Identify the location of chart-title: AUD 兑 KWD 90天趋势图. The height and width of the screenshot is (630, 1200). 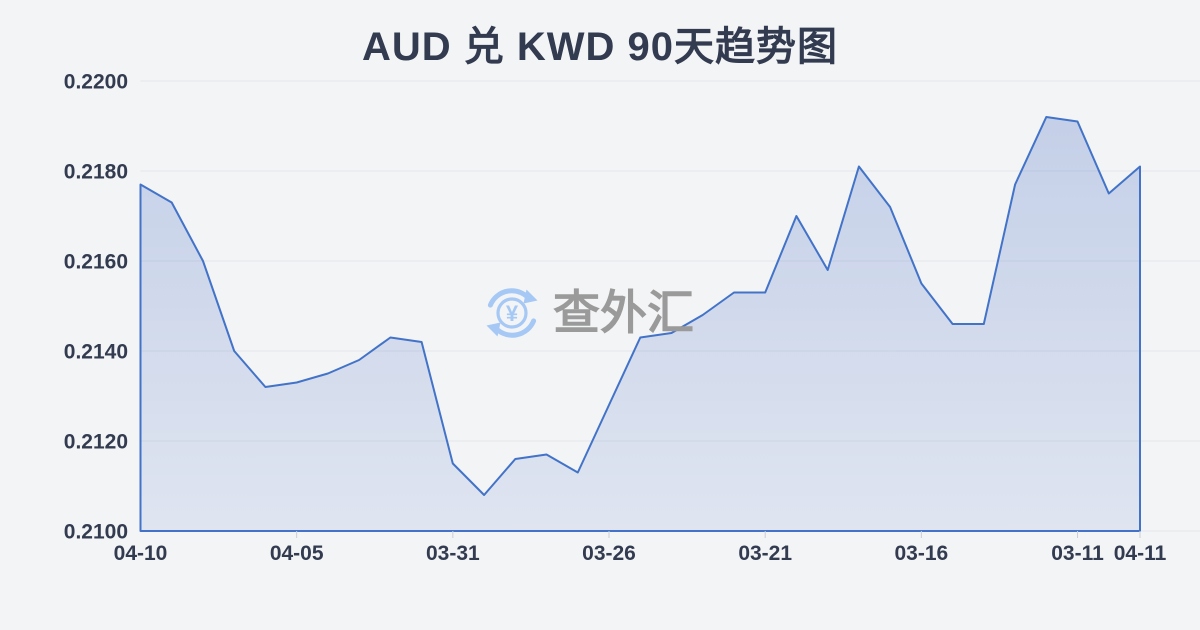
(600, 47).